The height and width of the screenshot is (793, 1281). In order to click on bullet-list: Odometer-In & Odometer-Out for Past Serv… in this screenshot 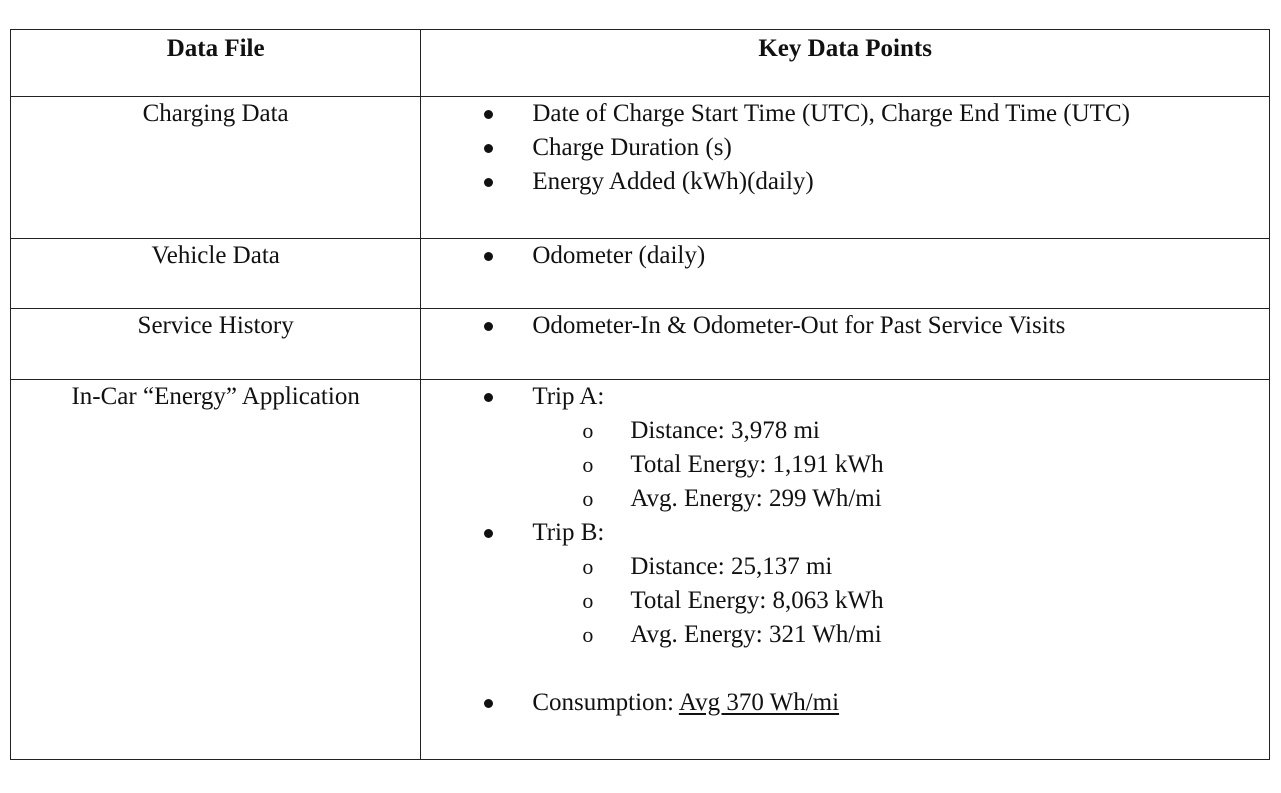, I will do `click(845, 326)`.